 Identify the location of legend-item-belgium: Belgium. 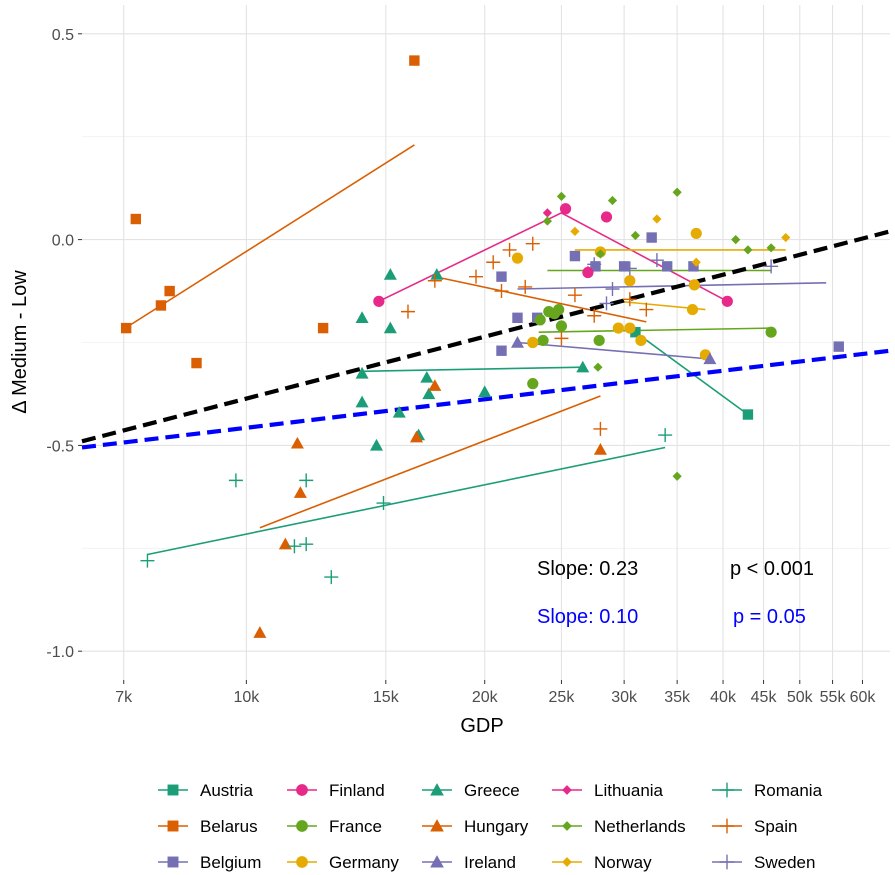
(209, 862).